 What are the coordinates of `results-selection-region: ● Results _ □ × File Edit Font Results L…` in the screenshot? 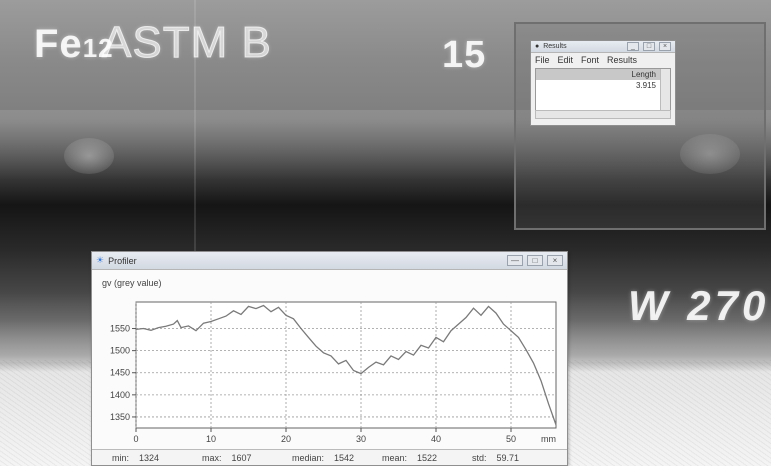 It's located at (640, 126).